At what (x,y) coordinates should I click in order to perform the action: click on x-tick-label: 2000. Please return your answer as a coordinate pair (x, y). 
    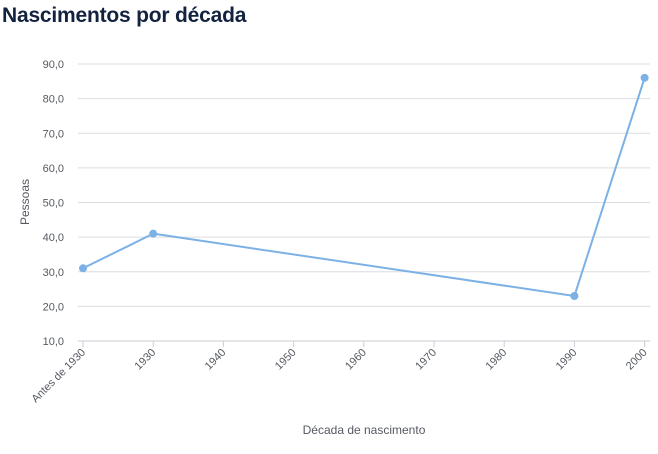
    Looking at the image, I should click on (637, 360).